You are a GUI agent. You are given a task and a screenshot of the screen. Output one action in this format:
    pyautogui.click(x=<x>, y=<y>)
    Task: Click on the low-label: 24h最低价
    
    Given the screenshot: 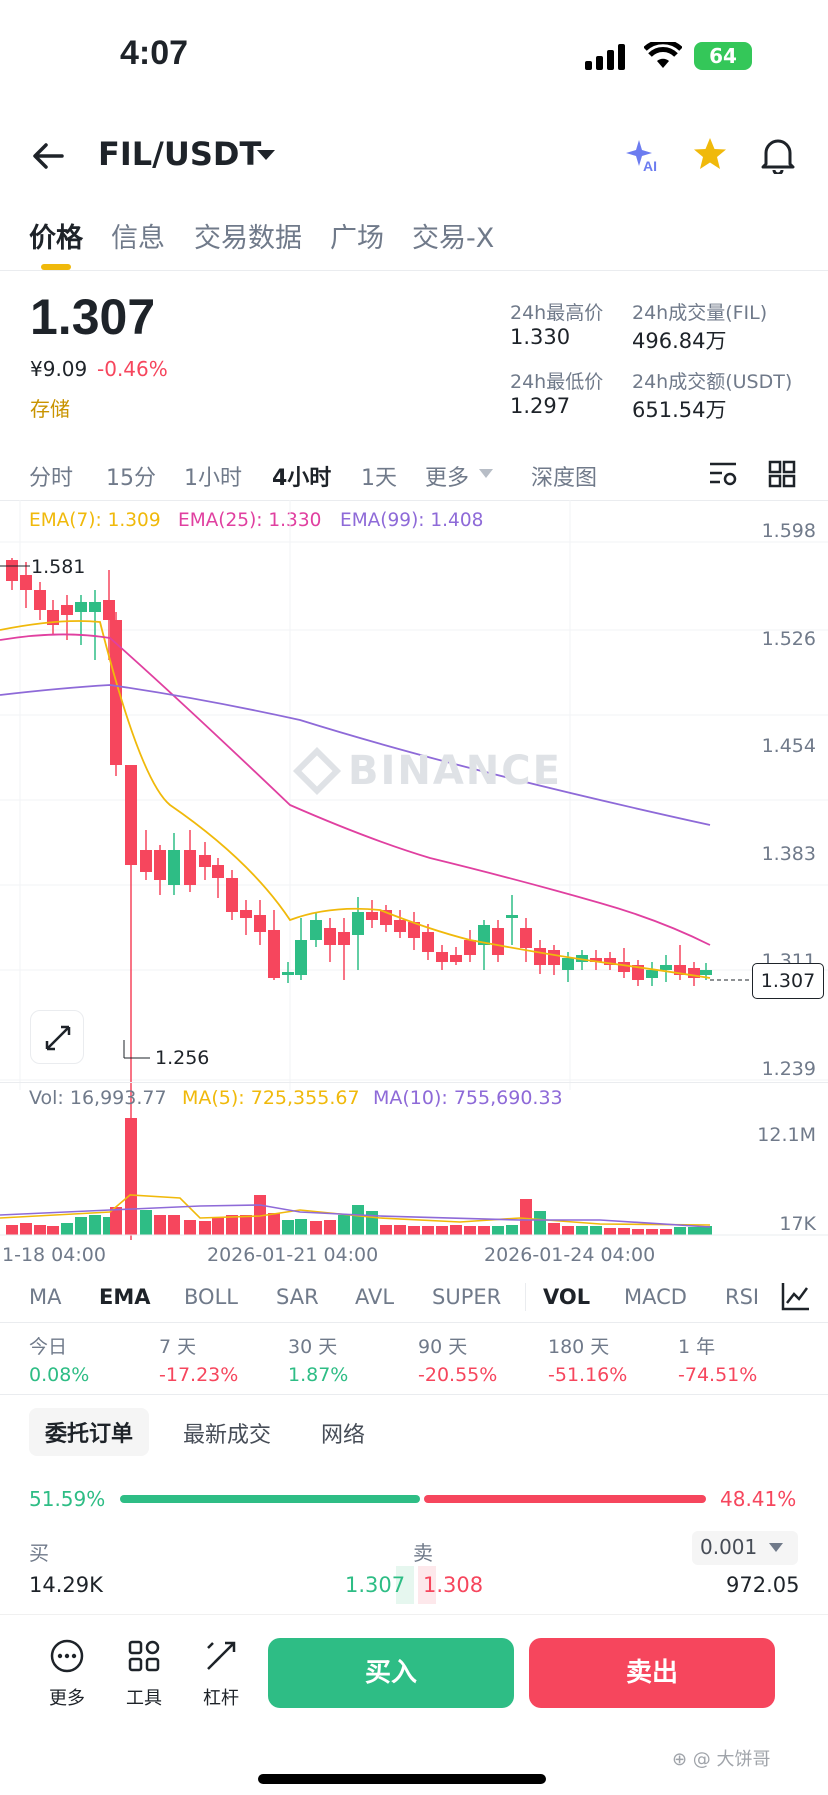 What is the action you would take?
    pyautogui.click(x=557, y=382)
    